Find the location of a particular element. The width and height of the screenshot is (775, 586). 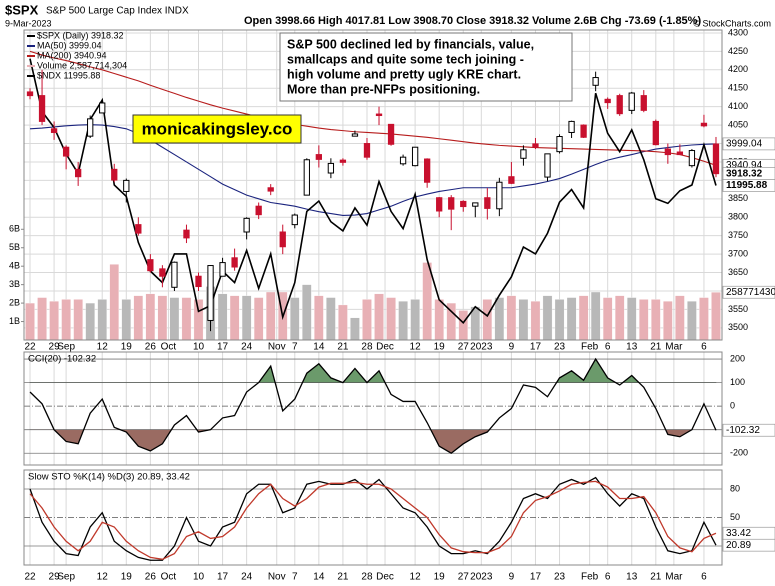

legend-label: MA(200) 3940.94 is located at coordinates (72, 55).